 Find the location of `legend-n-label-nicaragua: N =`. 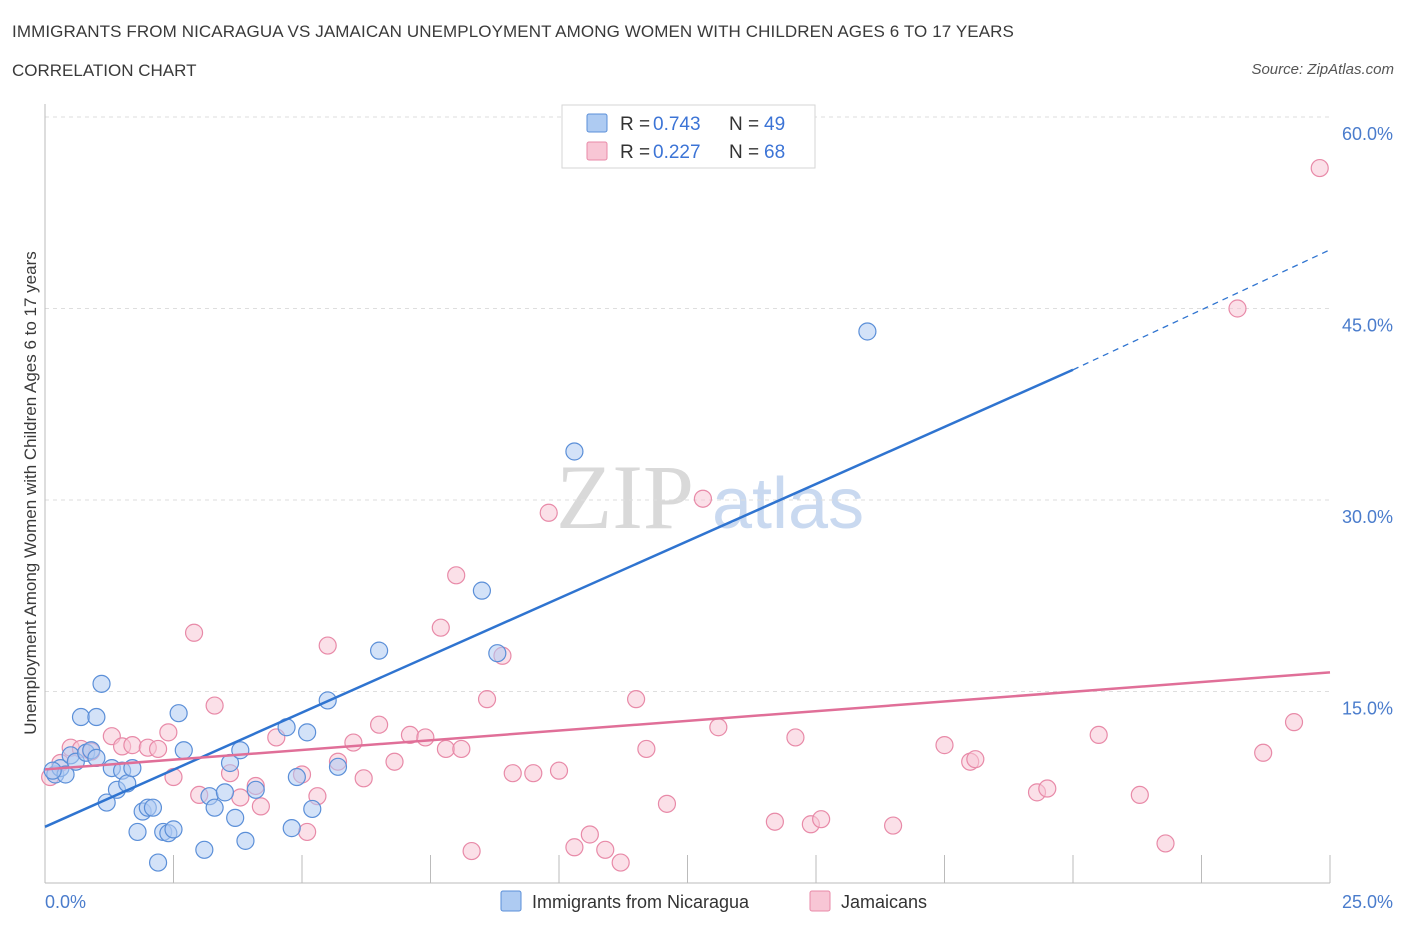

legend-n-label-nicaragua: N = is located at coordinates (744, 124).